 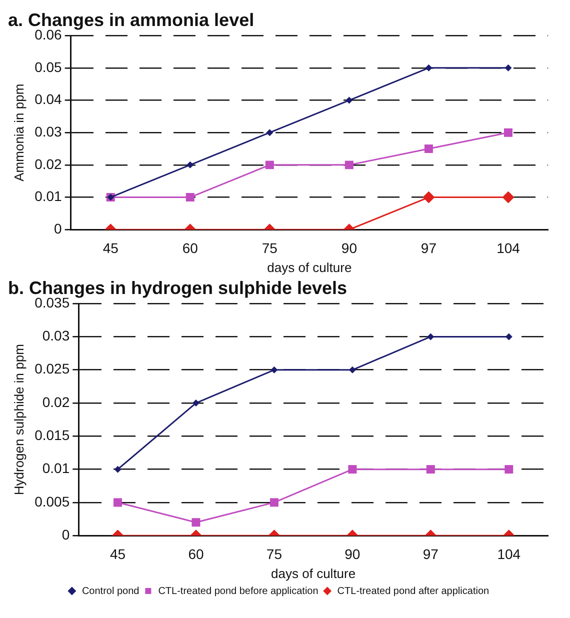 I want to click on legend-label: CTL-treated pond before application, so click(x=238, y=591).